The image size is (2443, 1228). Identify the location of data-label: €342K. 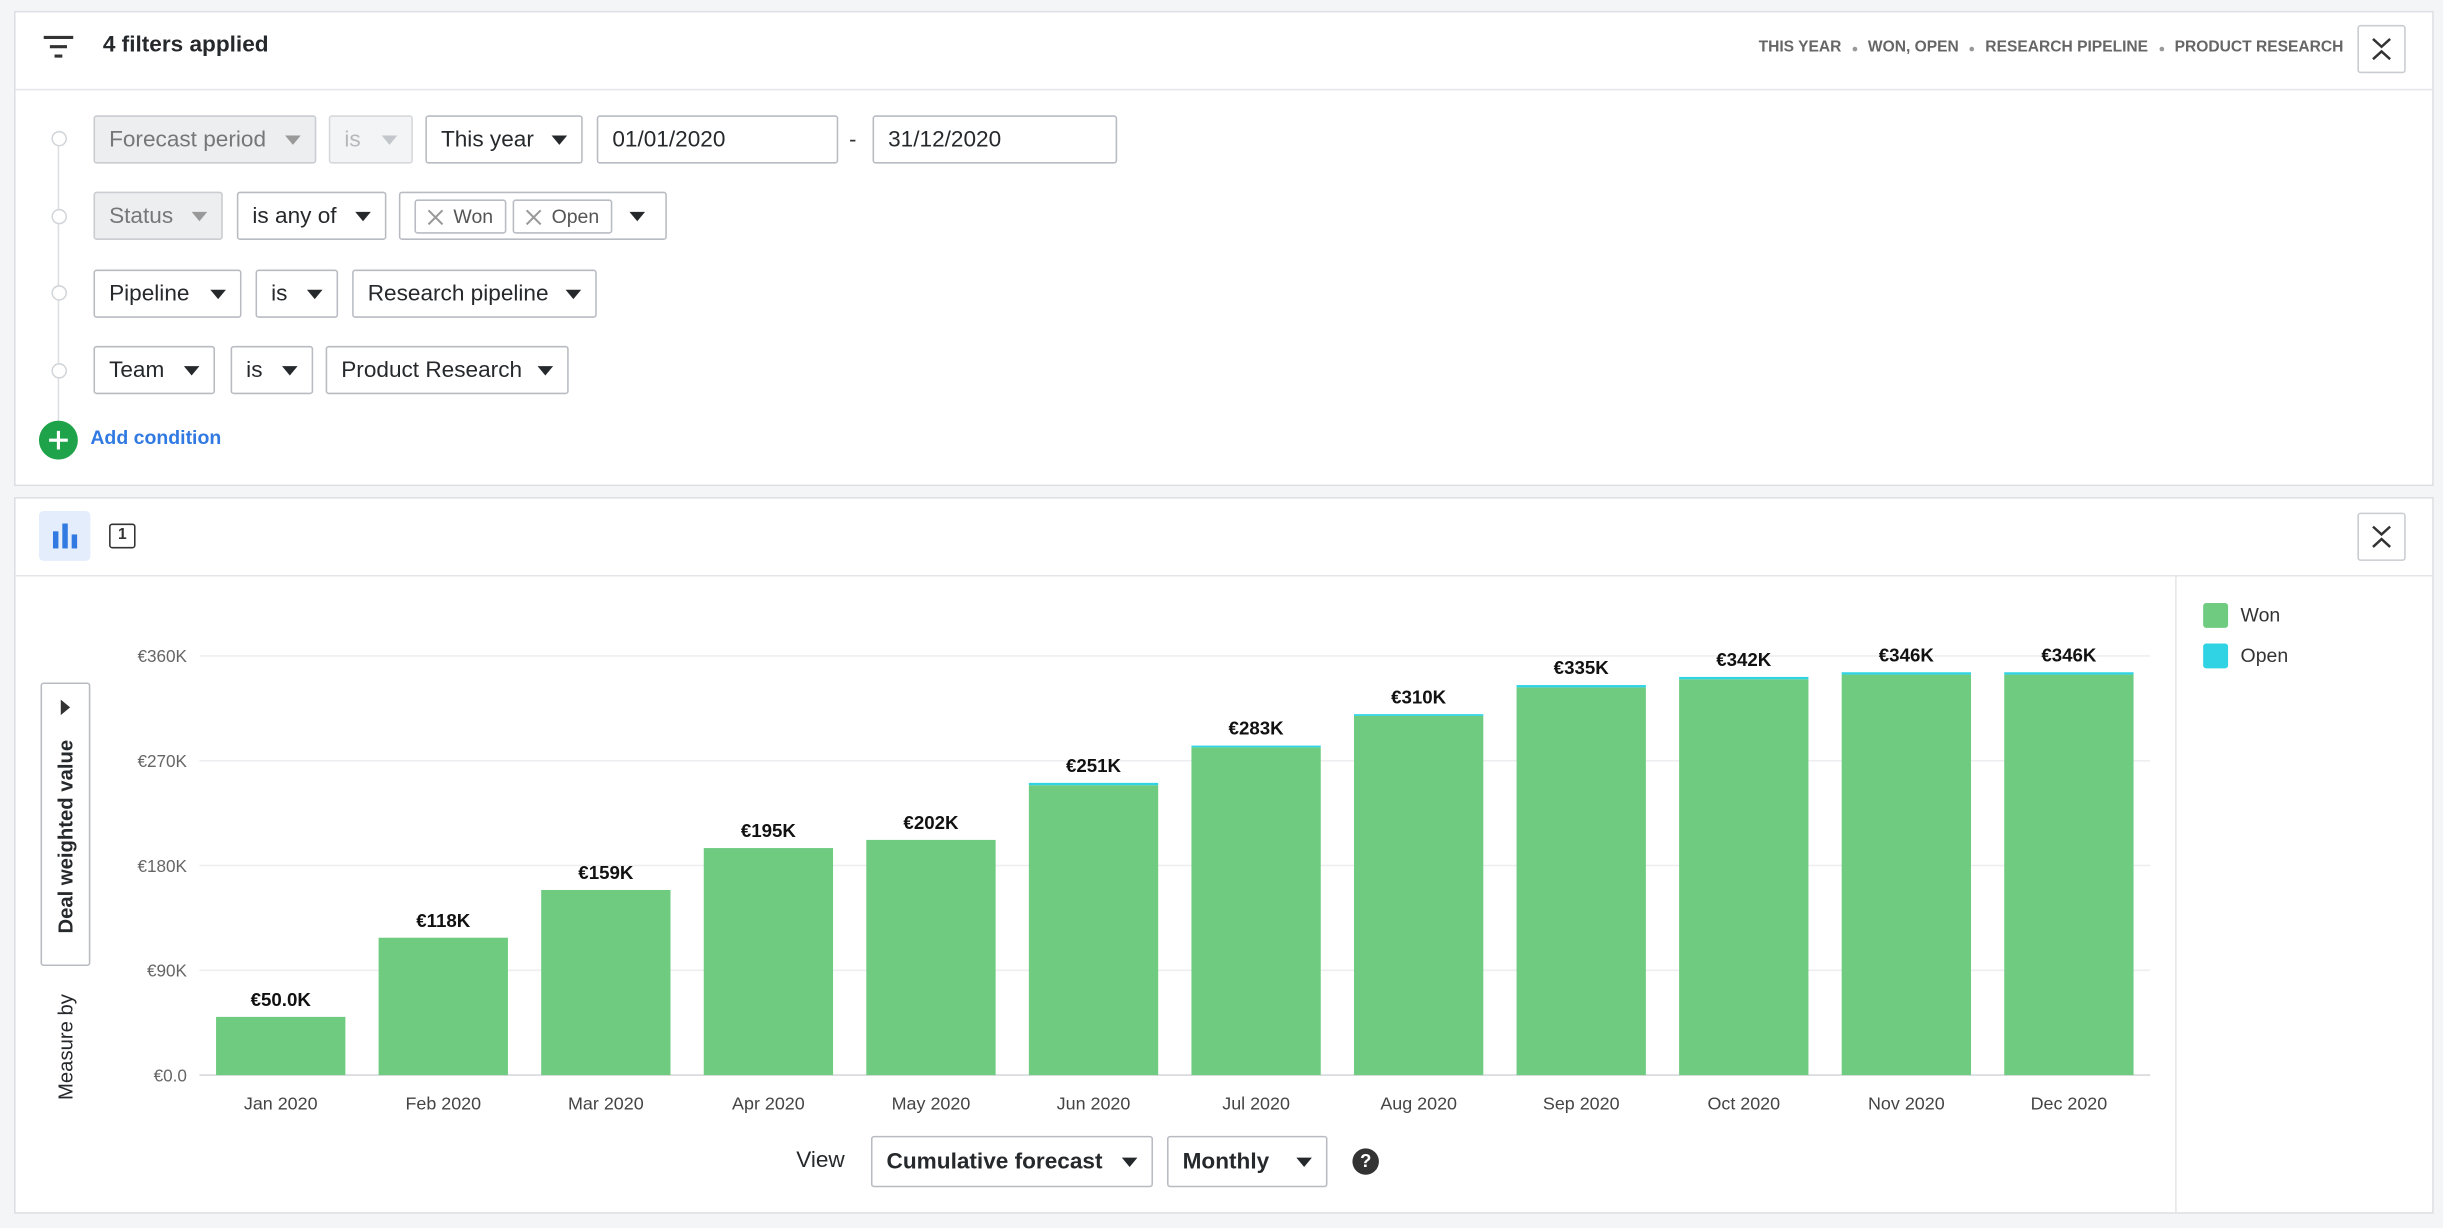
(1744, 659).